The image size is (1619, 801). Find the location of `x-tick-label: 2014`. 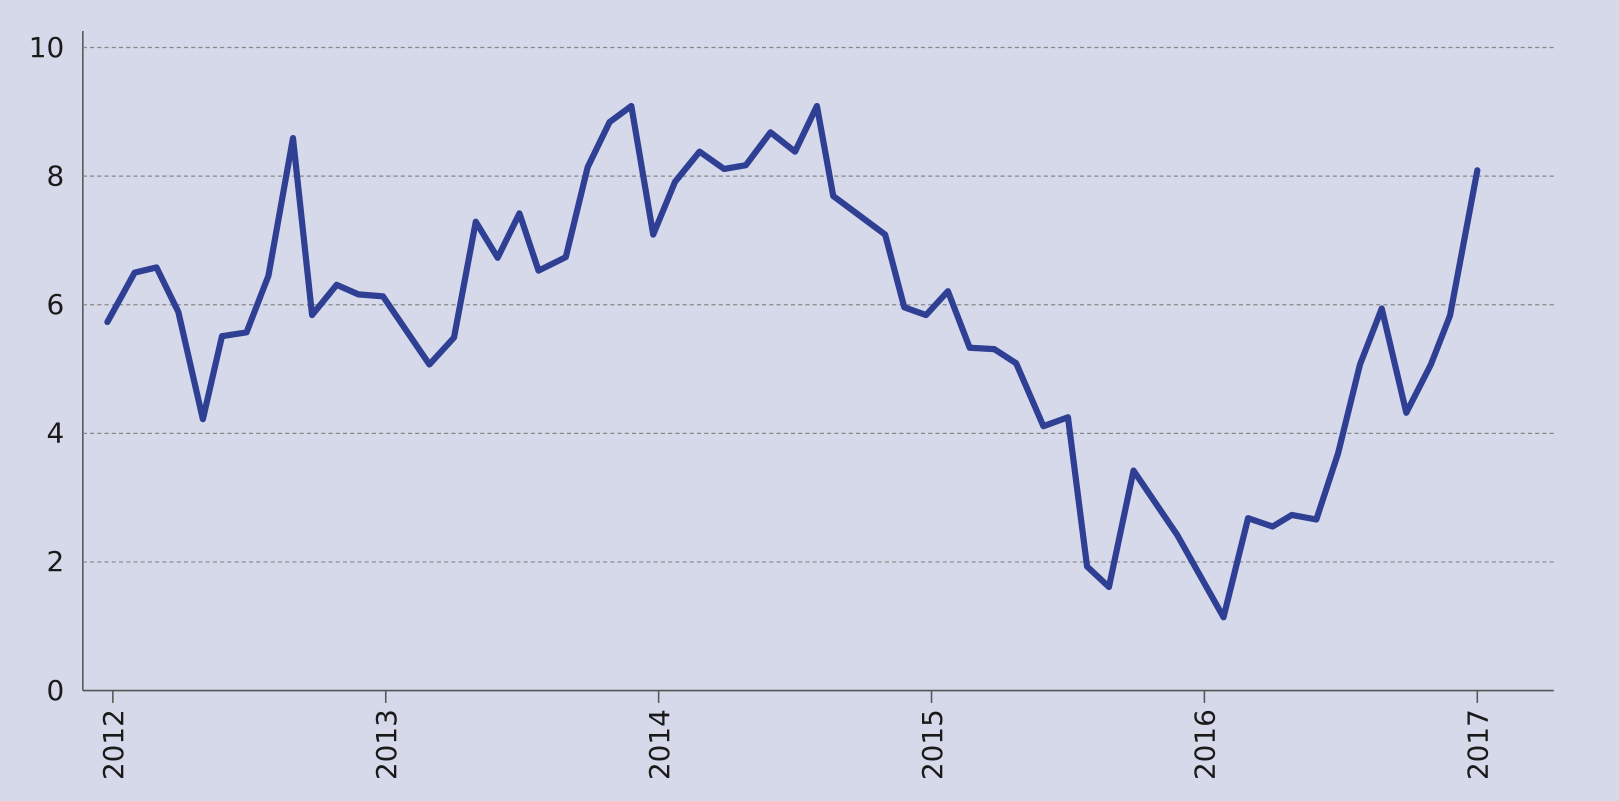

x-tick-label: 2014 is located at coordinates (659, 744).